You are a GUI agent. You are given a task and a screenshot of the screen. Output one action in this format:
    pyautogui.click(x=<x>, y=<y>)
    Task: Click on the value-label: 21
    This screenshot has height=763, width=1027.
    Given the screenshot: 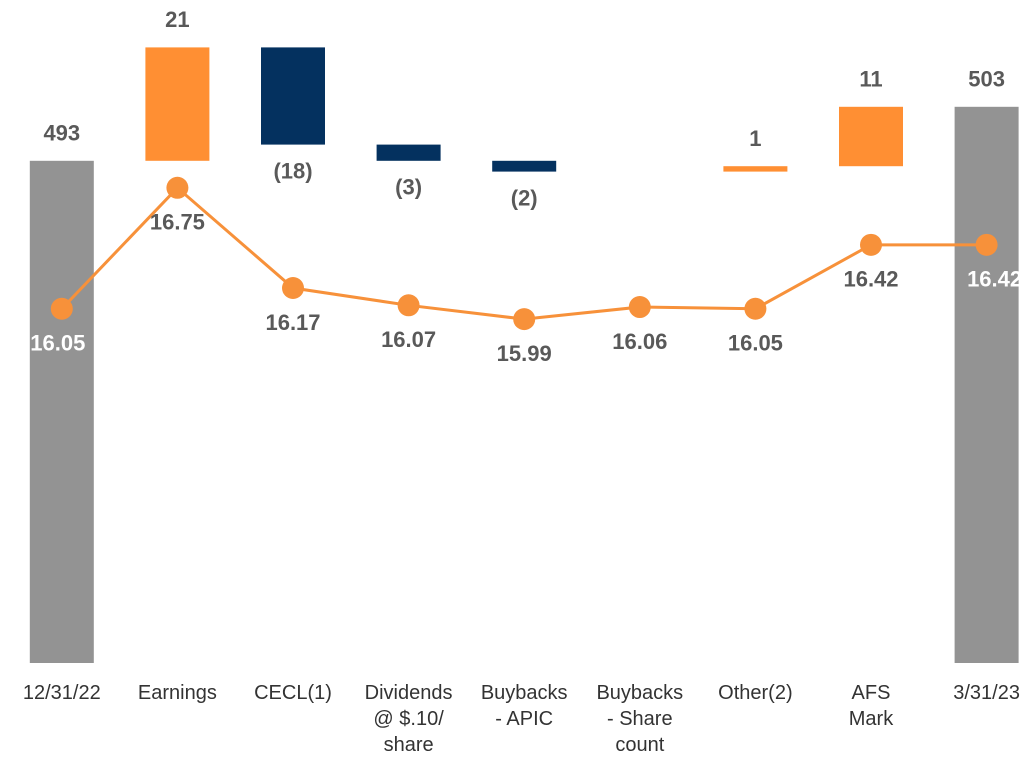 What is the action you would take?
    pyautogui.click(x=177, y=19)
    